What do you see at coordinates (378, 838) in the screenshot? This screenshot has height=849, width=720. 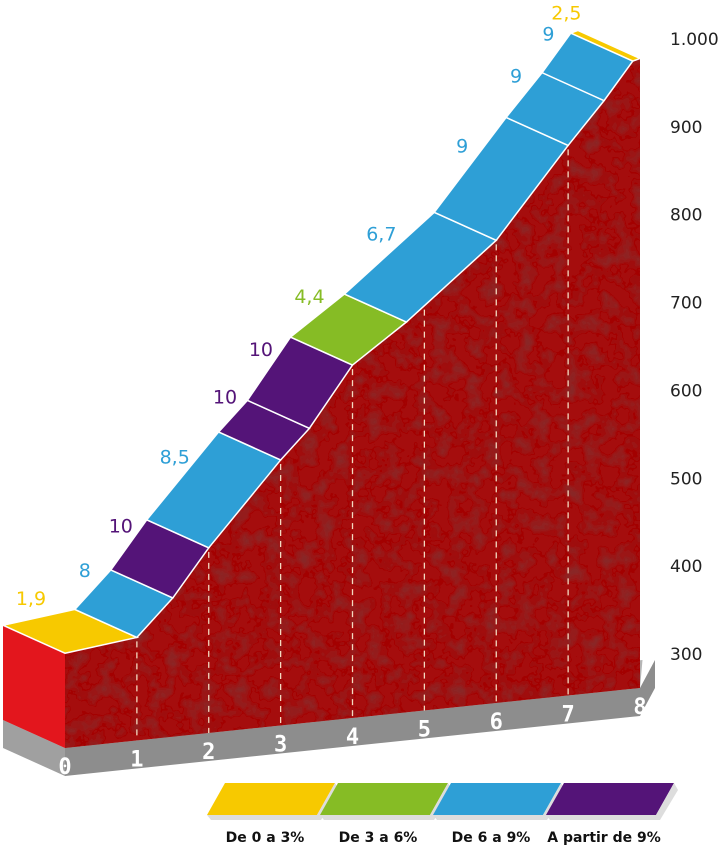 I see `legend-label: De 3 a 6%` at bounding box center [378, 838].